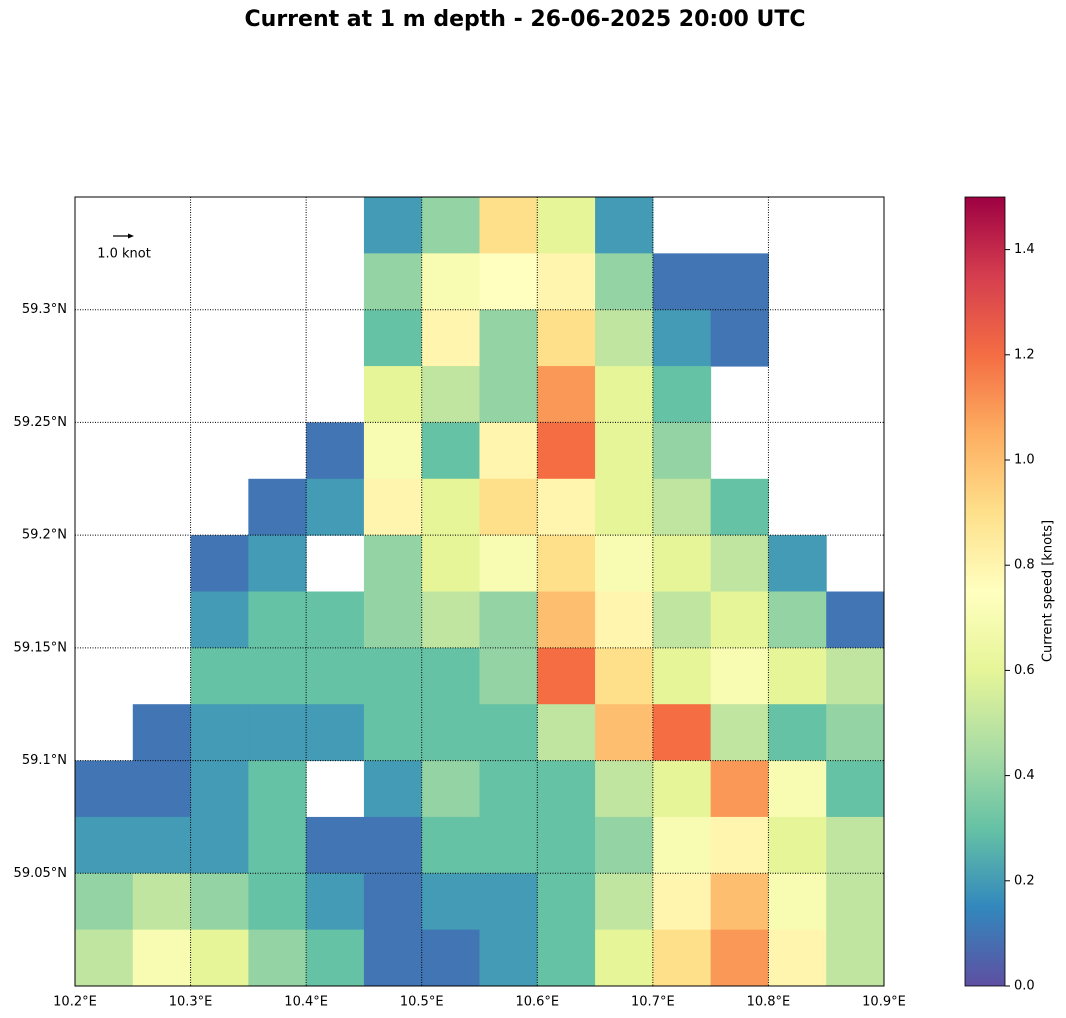 The width and height of the screenshot is (1066, 1018). Describe the element at coordinates (1024, 775) in the screenshot. I see `colorbar-tick-label: 0.4` at that location.